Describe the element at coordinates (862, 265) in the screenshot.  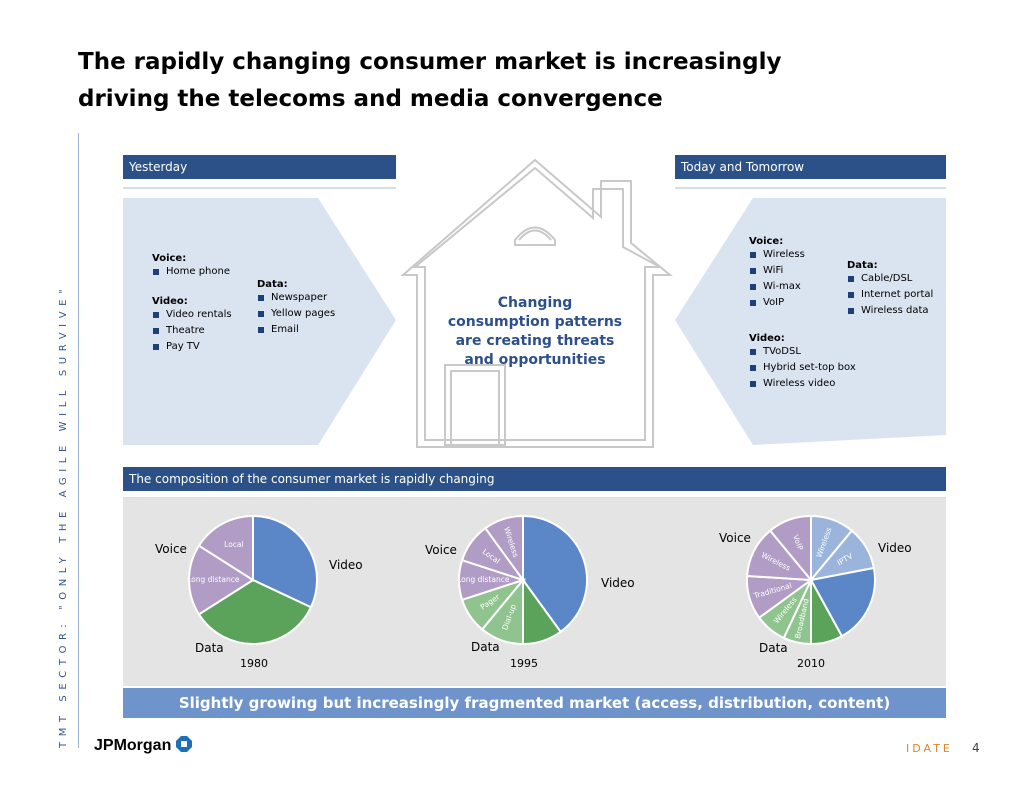
I see `today-data-label: Data:` at that location.